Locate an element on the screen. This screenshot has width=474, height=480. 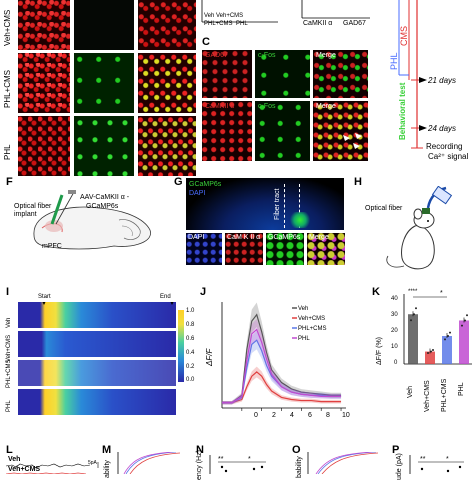
g-inset-merge: Merge is located at coordinates (326, 249).